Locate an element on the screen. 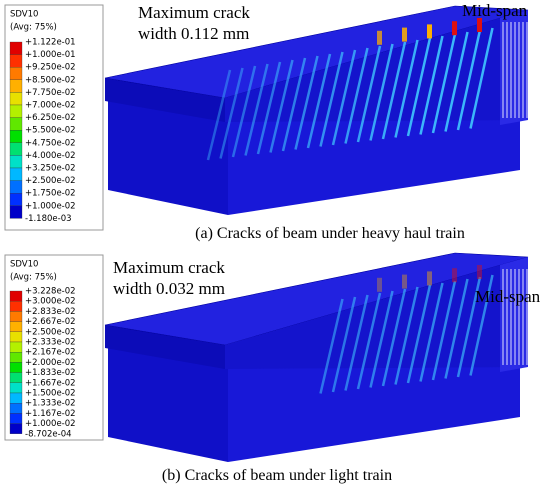 This screenshot has width=550, height=494. legend-label: +6.250e-02 is located at coordinates (50, 118).